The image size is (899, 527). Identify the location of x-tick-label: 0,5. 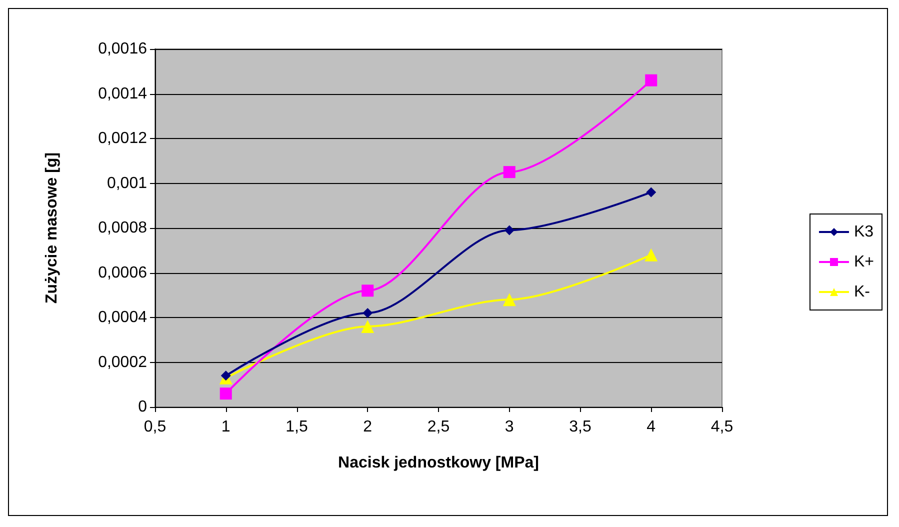
(155, 427).